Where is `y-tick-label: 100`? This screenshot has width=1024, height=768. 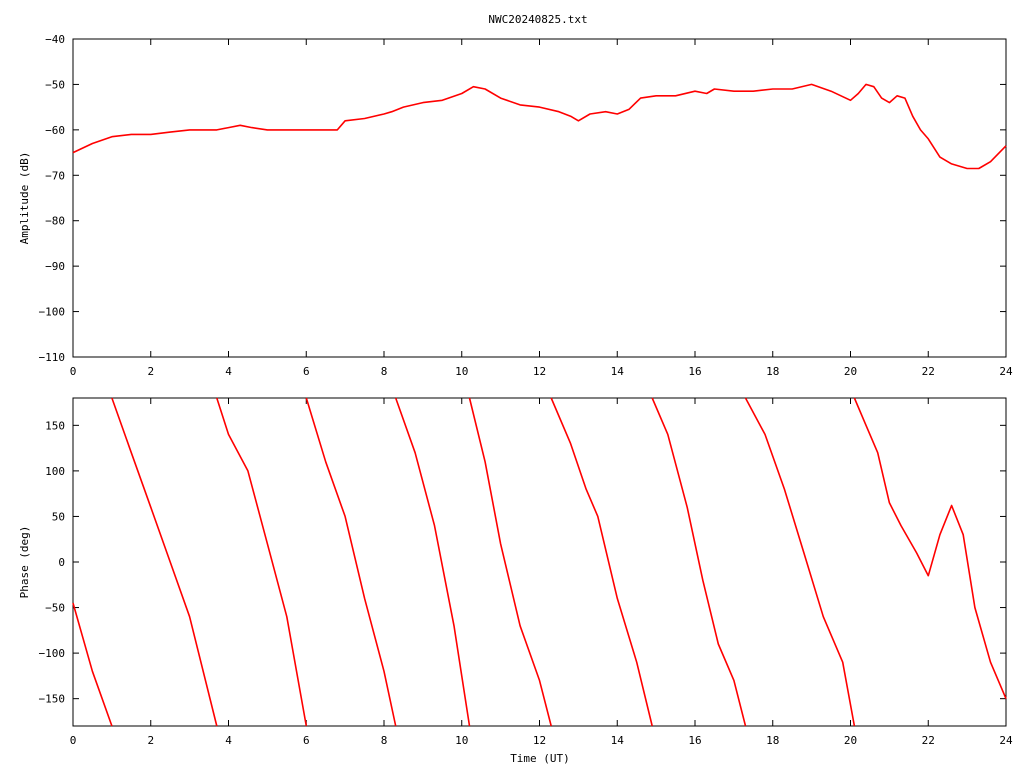
y-tick-label: 100 is located at coordinates (55, 471).